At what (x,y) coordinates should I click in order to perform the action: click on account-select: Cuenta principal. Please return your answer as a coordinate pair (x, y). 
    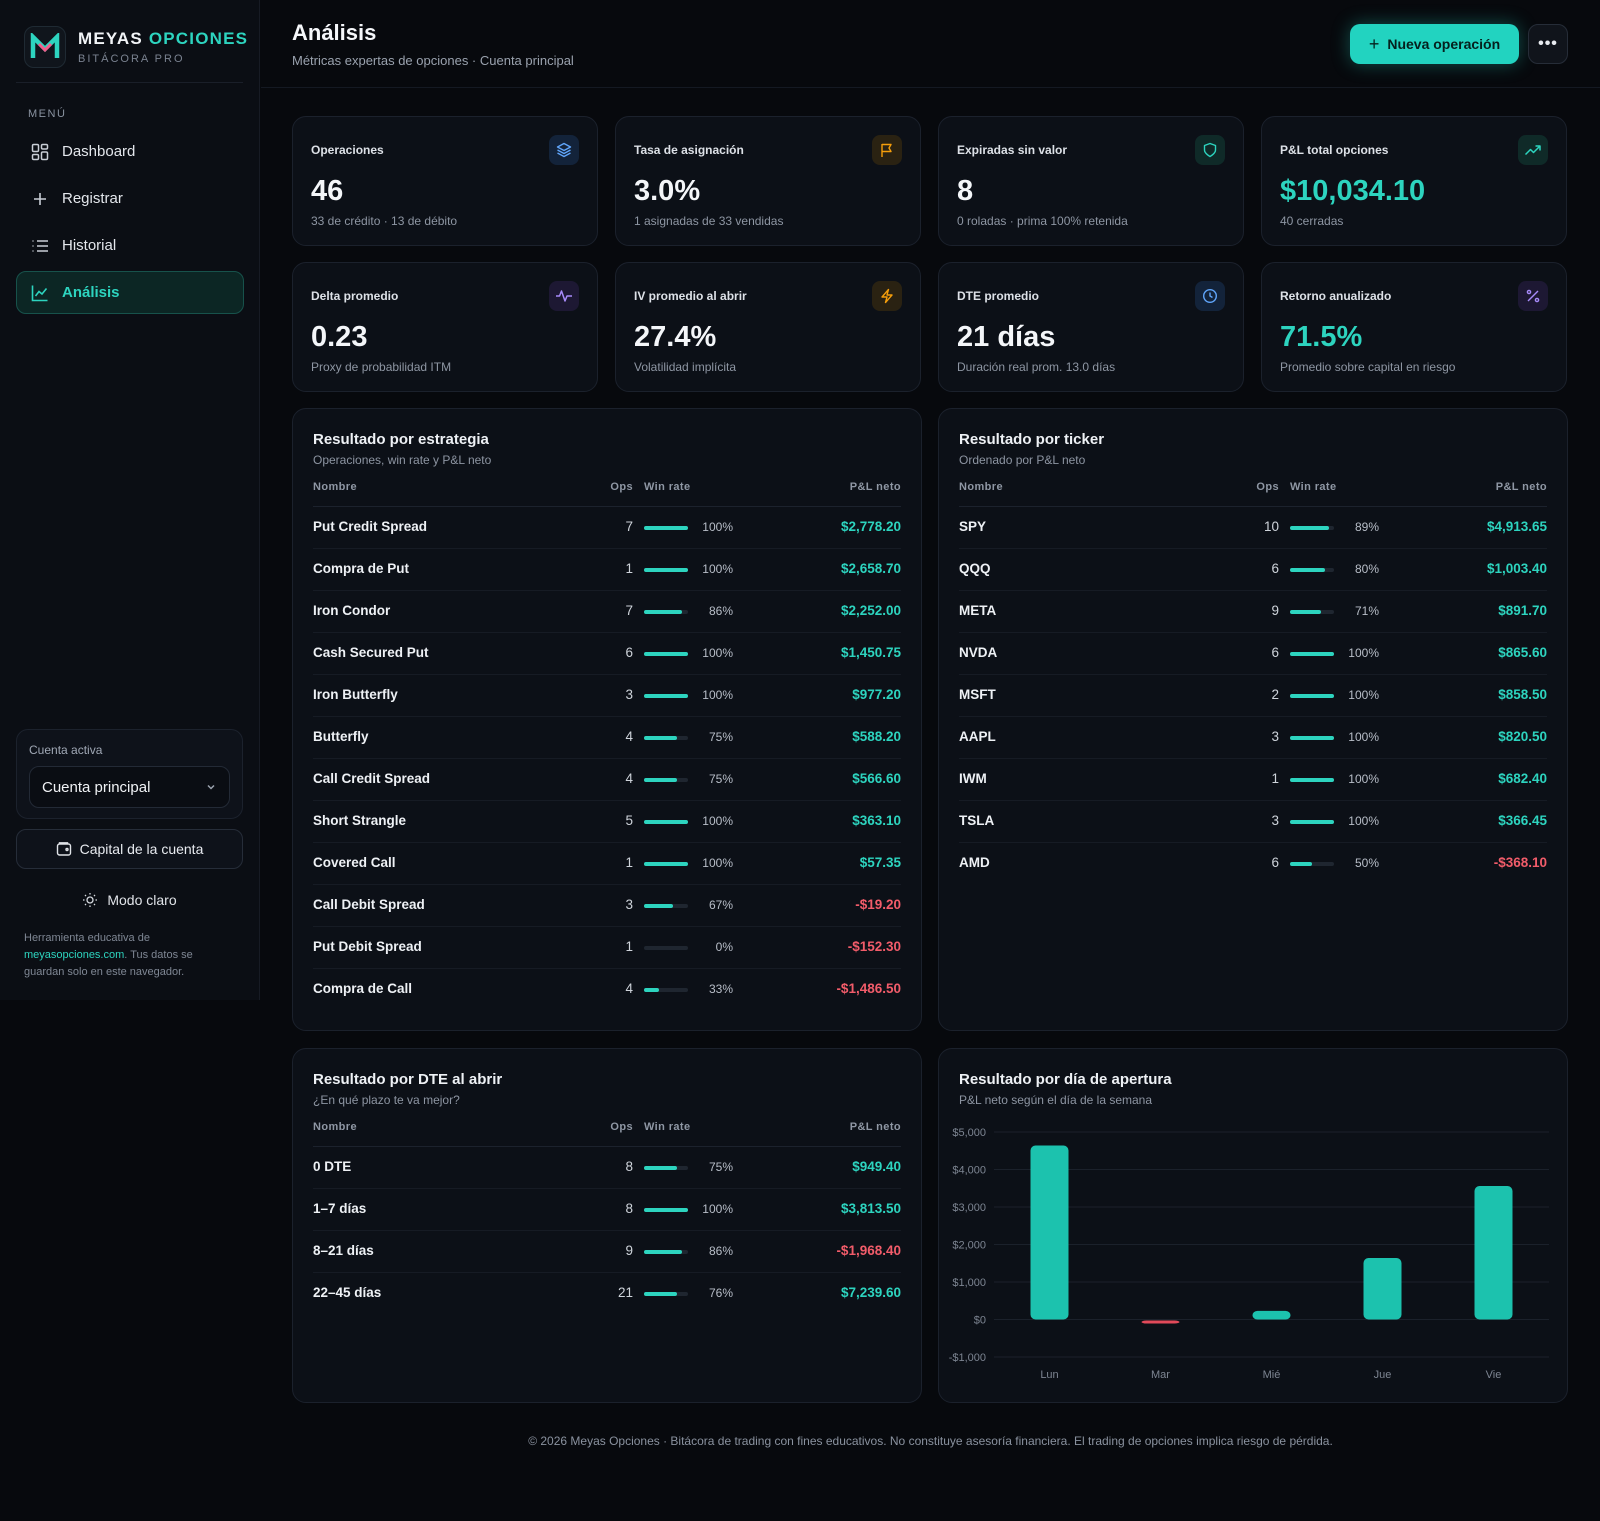
    Looking at the image, I should click on (129, 787).